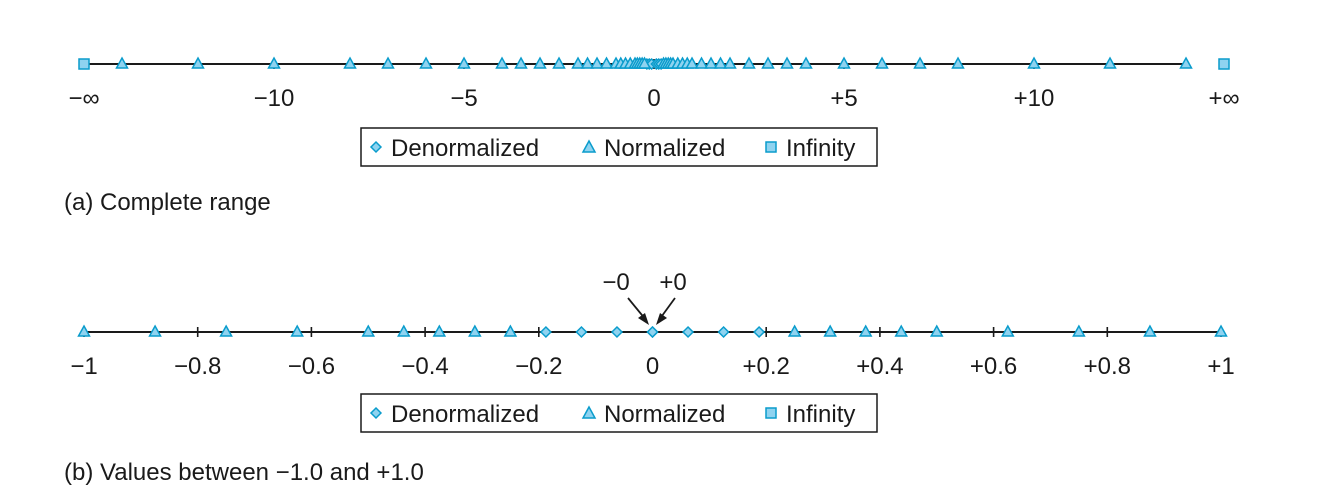 Image resolution: width=1325 pixels, height=500 pixels. I want to click on legend-b: Denormalized Normalized Infinity, so click(619, 413).